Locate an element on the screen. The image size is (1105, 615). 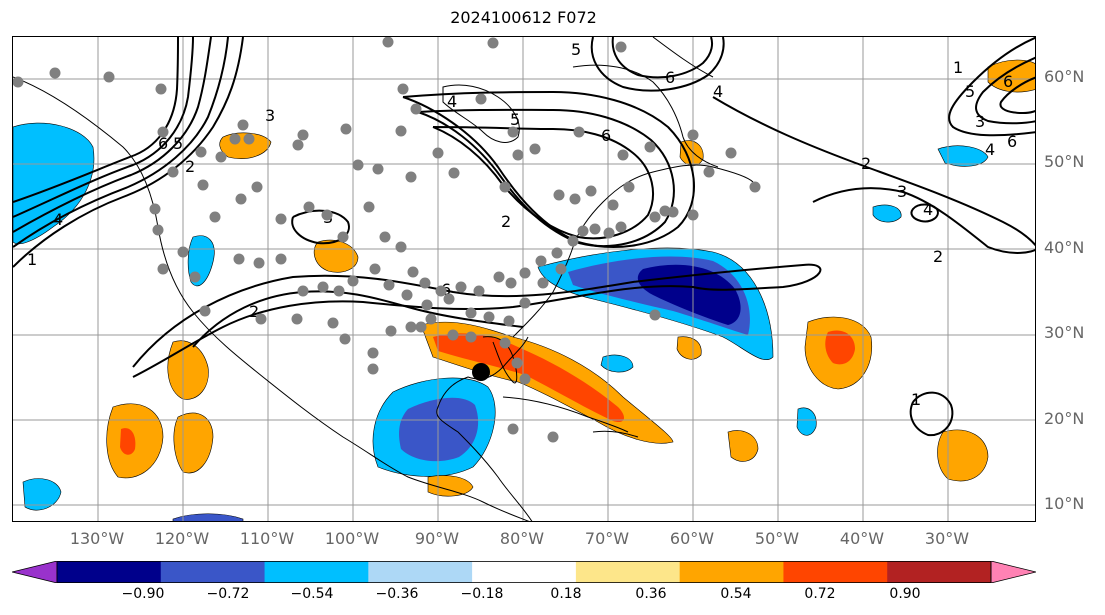
contour-east-tropics is located at coordinates (931, 414).